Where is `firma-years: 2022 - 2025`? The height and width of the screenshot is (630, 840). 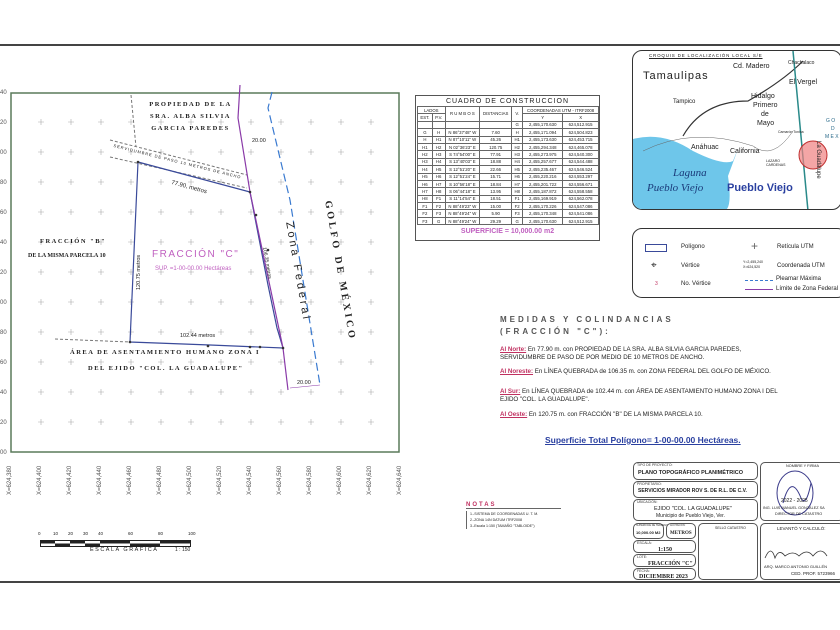 firma-years: 2022 - 2025 is located at coordinates (794, 501).